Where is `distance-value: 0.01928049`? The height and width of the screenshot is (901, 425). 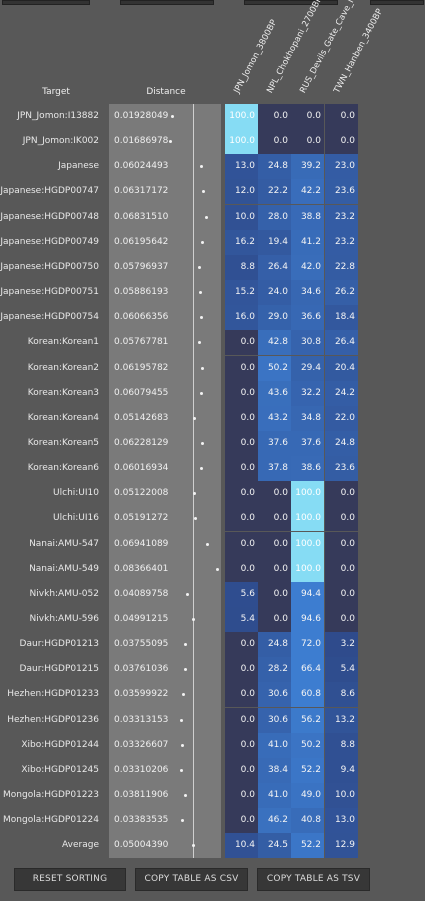 distance-value: 0.01928049 is located at coordinates (141, 116).